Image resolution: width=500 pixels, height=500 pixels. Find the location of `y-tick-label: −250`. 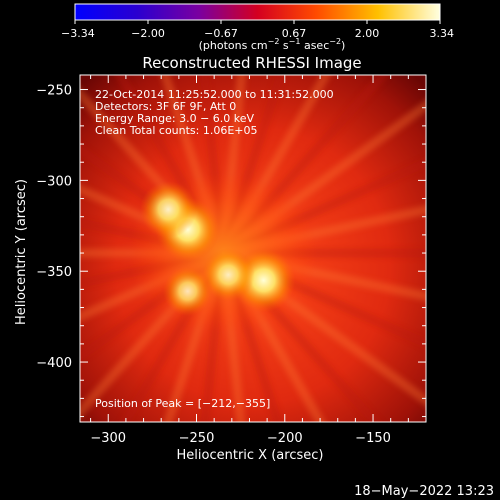

y-tick-label: −250 is located at coordinates (54, 91).